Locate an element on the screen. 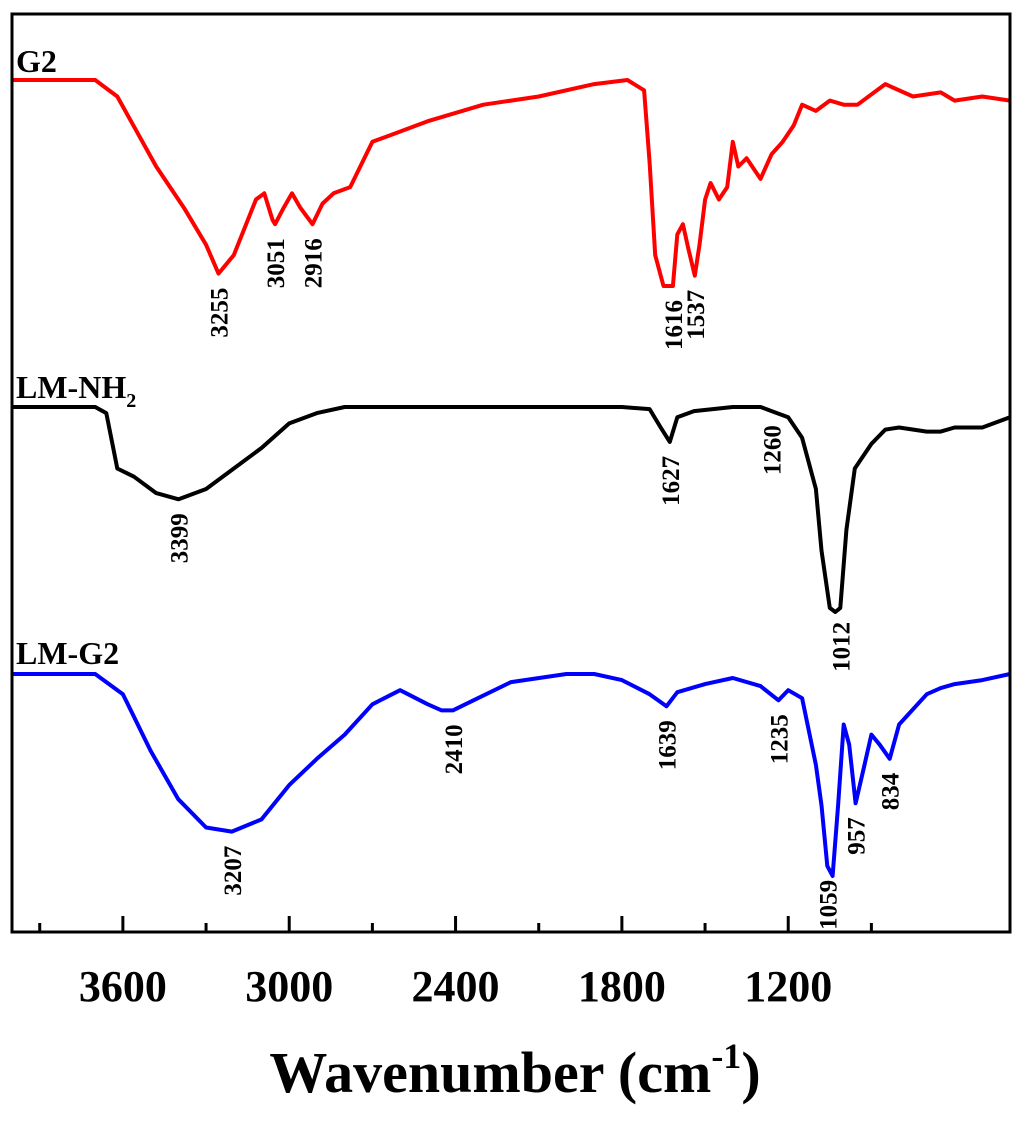  series-name-lm-nh2: LM-NH2 is located at coordinates (76, 390).